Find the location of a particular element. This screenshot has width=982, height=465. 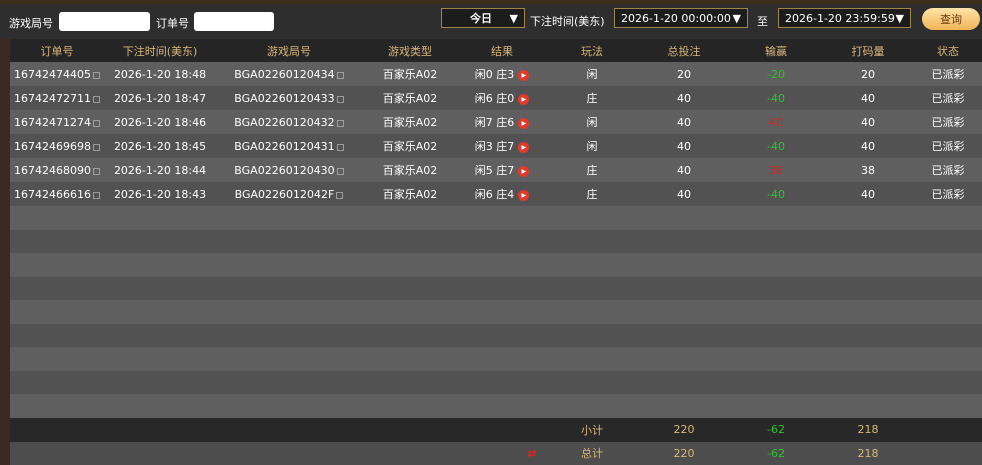

result-cell: 闲0 庄3 ▶ is located at coordinates (502, 74).